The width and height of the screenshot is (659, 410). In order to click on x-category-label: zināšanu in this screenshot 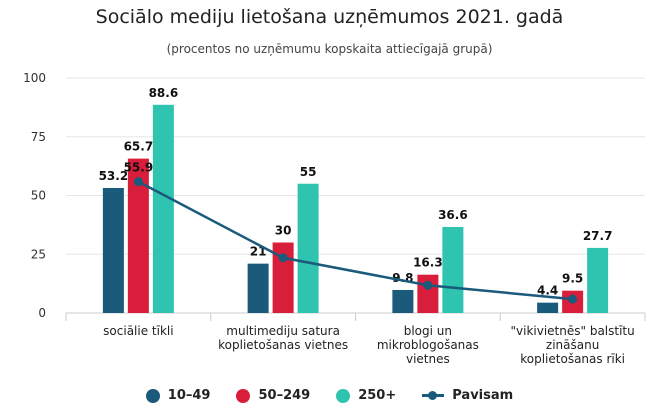, I will do `click(572, 345)`.